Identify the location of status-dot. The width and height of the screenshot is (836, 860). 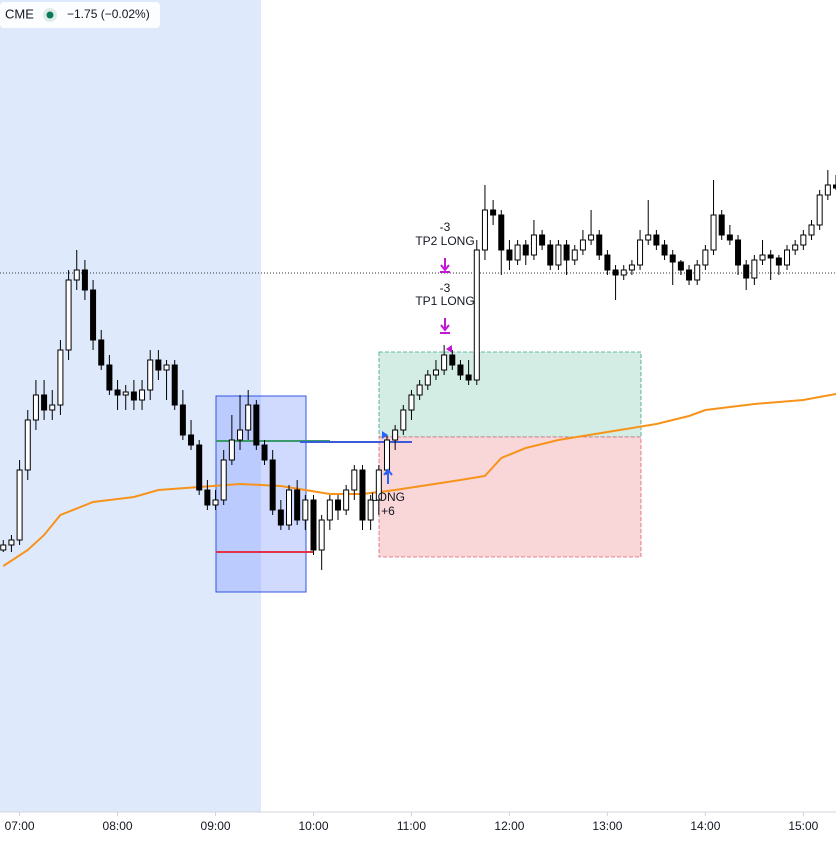
(50, 15).